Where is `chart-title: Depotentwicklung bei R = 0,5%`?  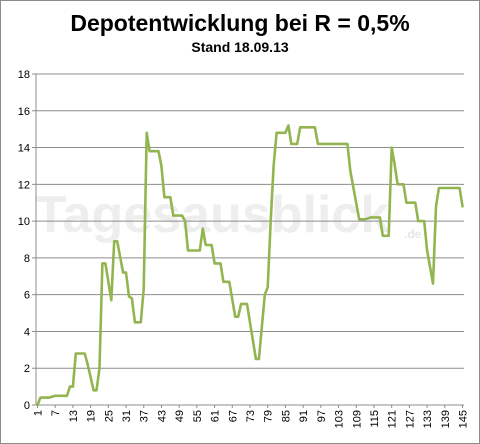
chart-title: Depotentwicklung bei R = 0,5% is located at coordinates (240, 23).